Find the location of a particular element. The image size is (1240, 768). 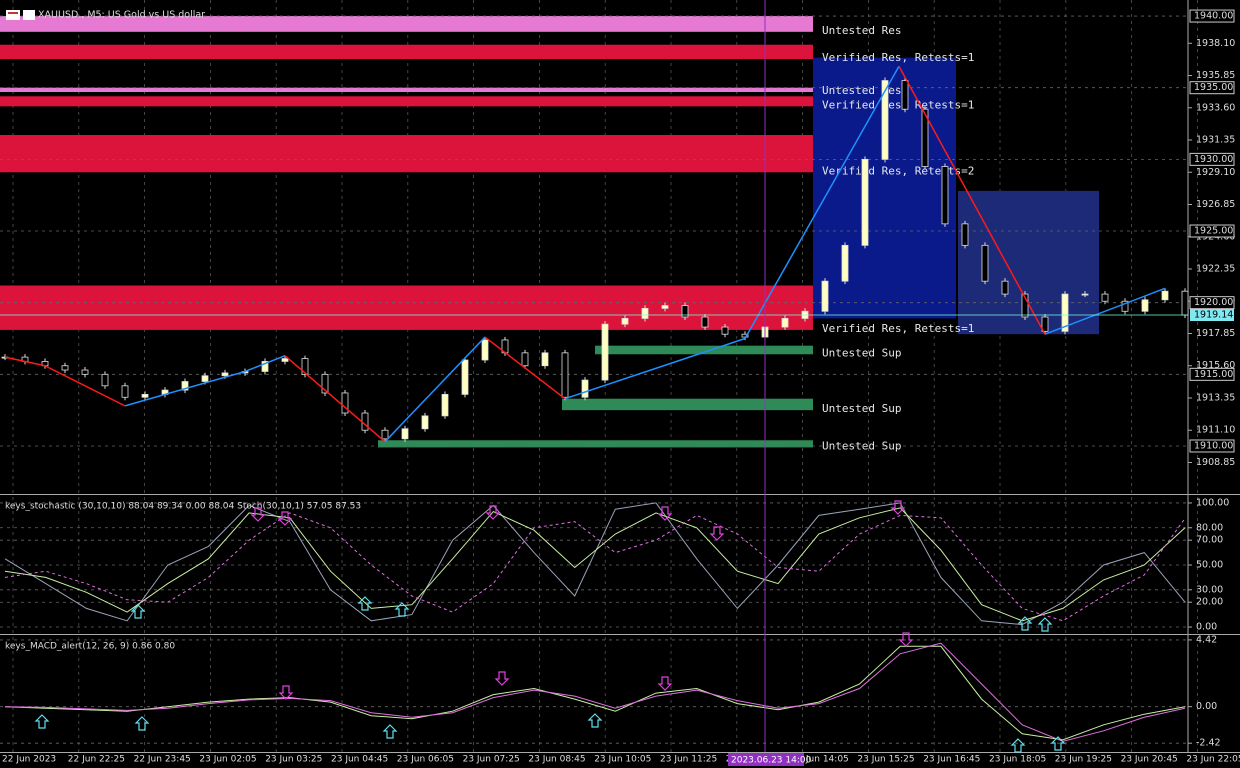

x-tick-label: 23 Jun 14:05 is located at coordinates (820, 760).